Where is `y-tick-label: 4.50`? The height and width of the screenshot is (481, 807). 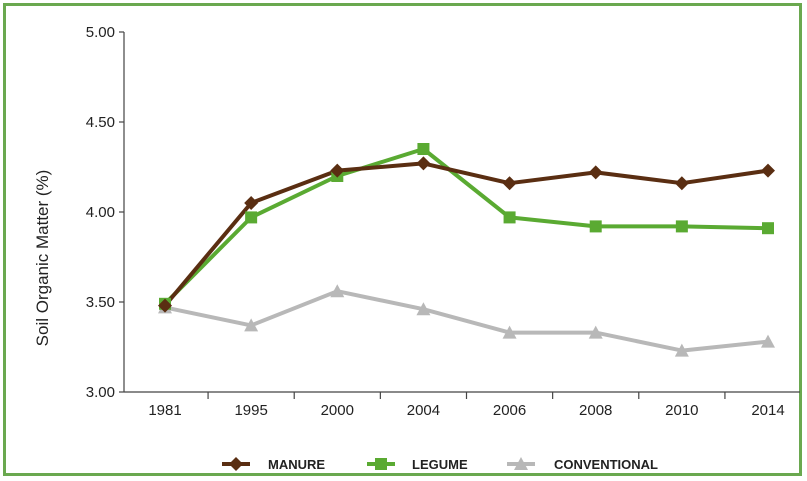 y-tick-label: 4.50 is located at coordinates (100, 122).